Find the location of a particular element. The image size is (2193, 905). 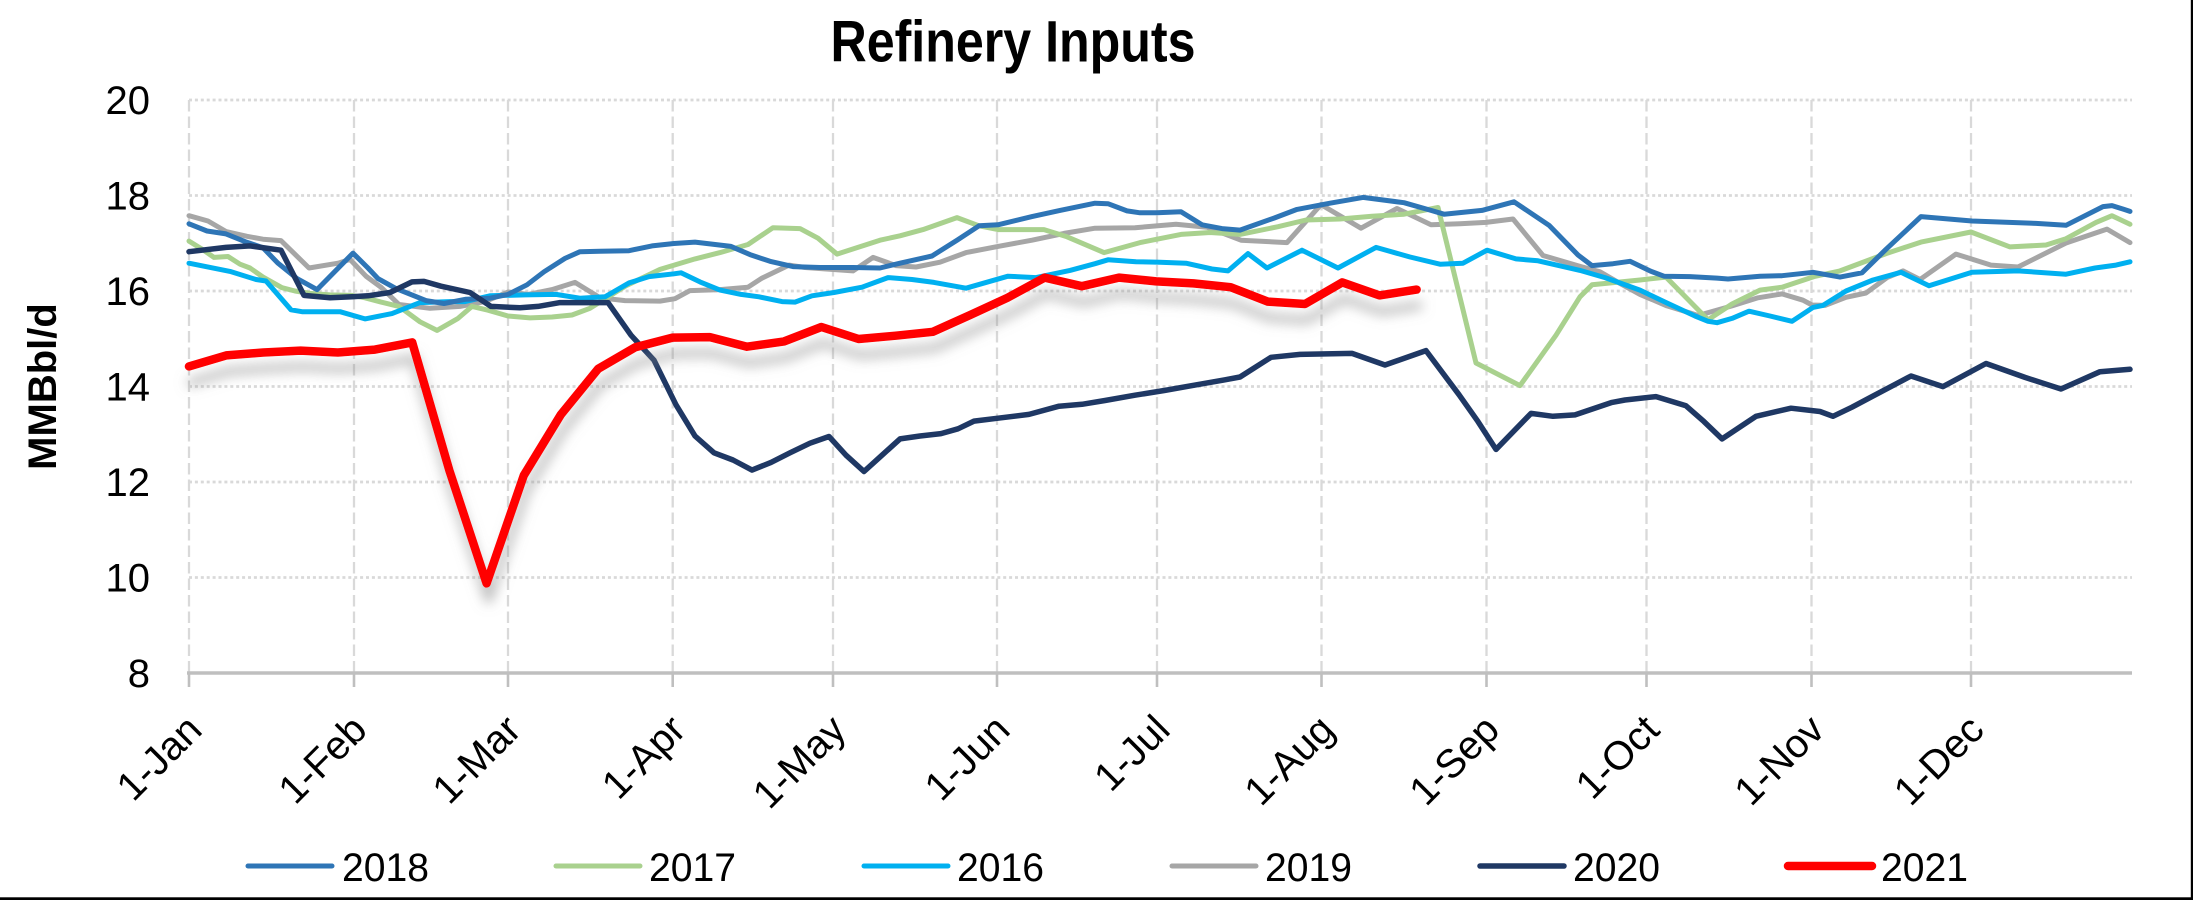

svg-text: 14 is located at coordinates (128, 388).